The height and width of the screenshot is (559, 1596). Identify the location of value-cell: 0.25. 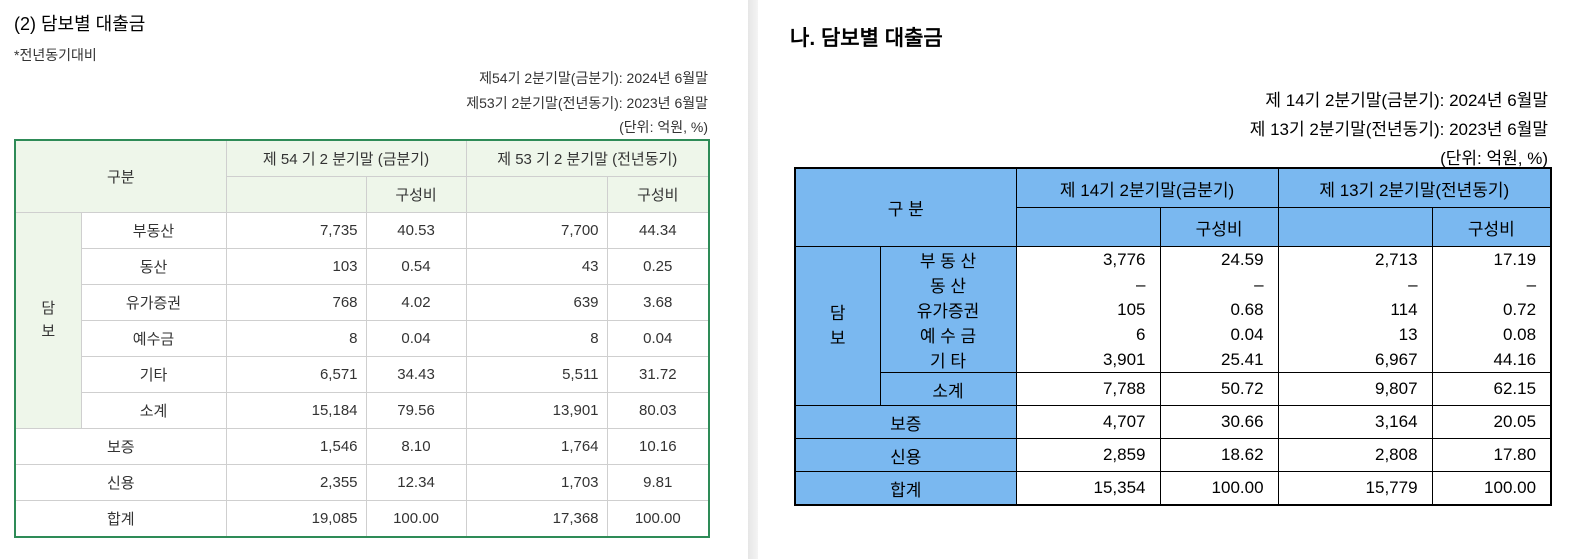
(658, 266).